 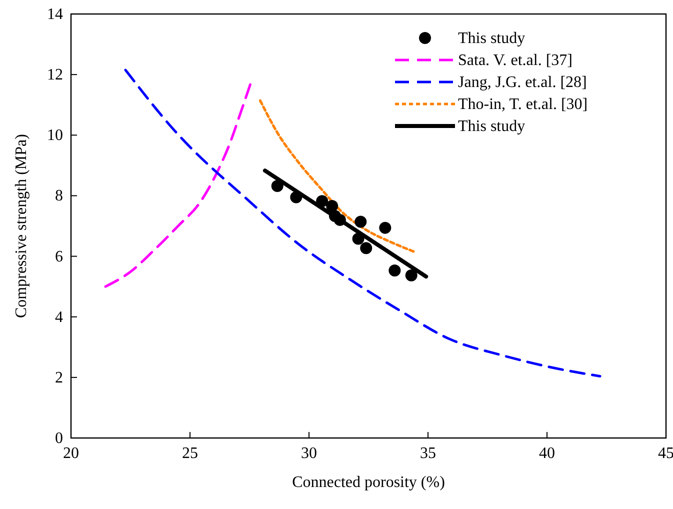 I want to click on legend-label: Jang, J.G. et.al. [28], so click(x=522, y=82).